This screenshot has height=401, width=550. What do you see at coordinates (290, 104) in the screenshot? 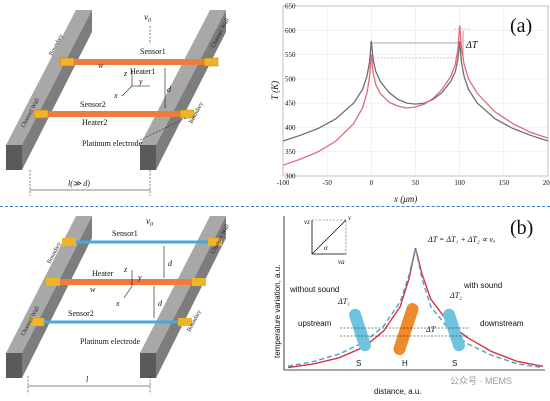
I see `y-tick-label: 450` at bounding box center [290, 104].